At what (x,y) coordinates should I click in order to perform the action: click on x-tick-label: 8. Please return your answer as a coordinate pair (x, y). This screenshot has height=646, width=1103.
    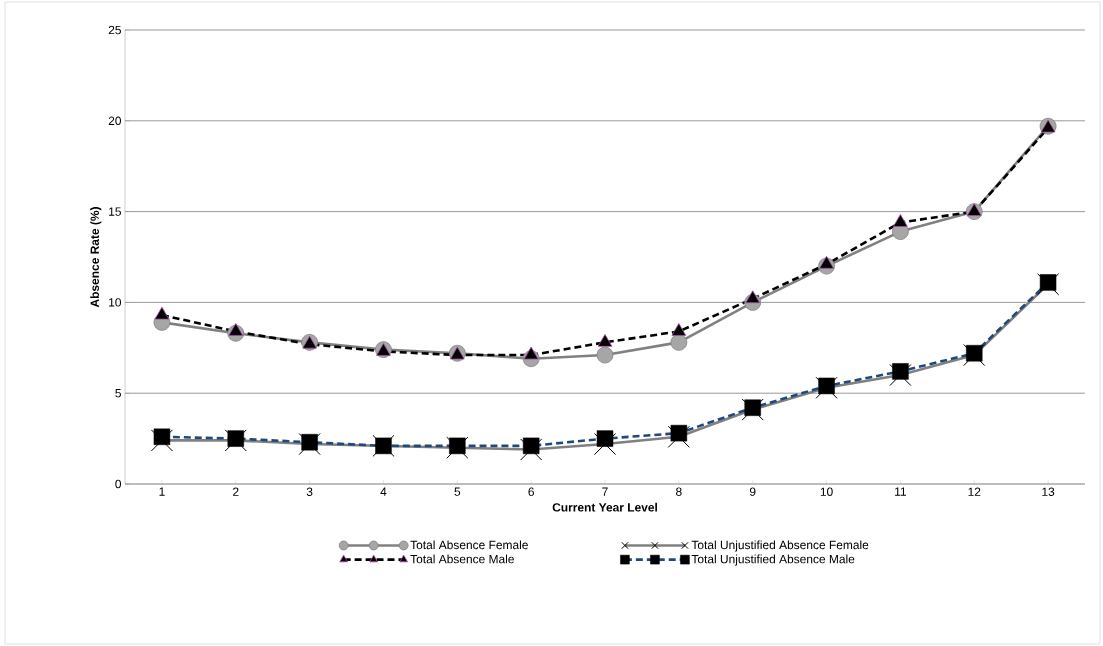
    Looking at the image, I should click on (679, 491).